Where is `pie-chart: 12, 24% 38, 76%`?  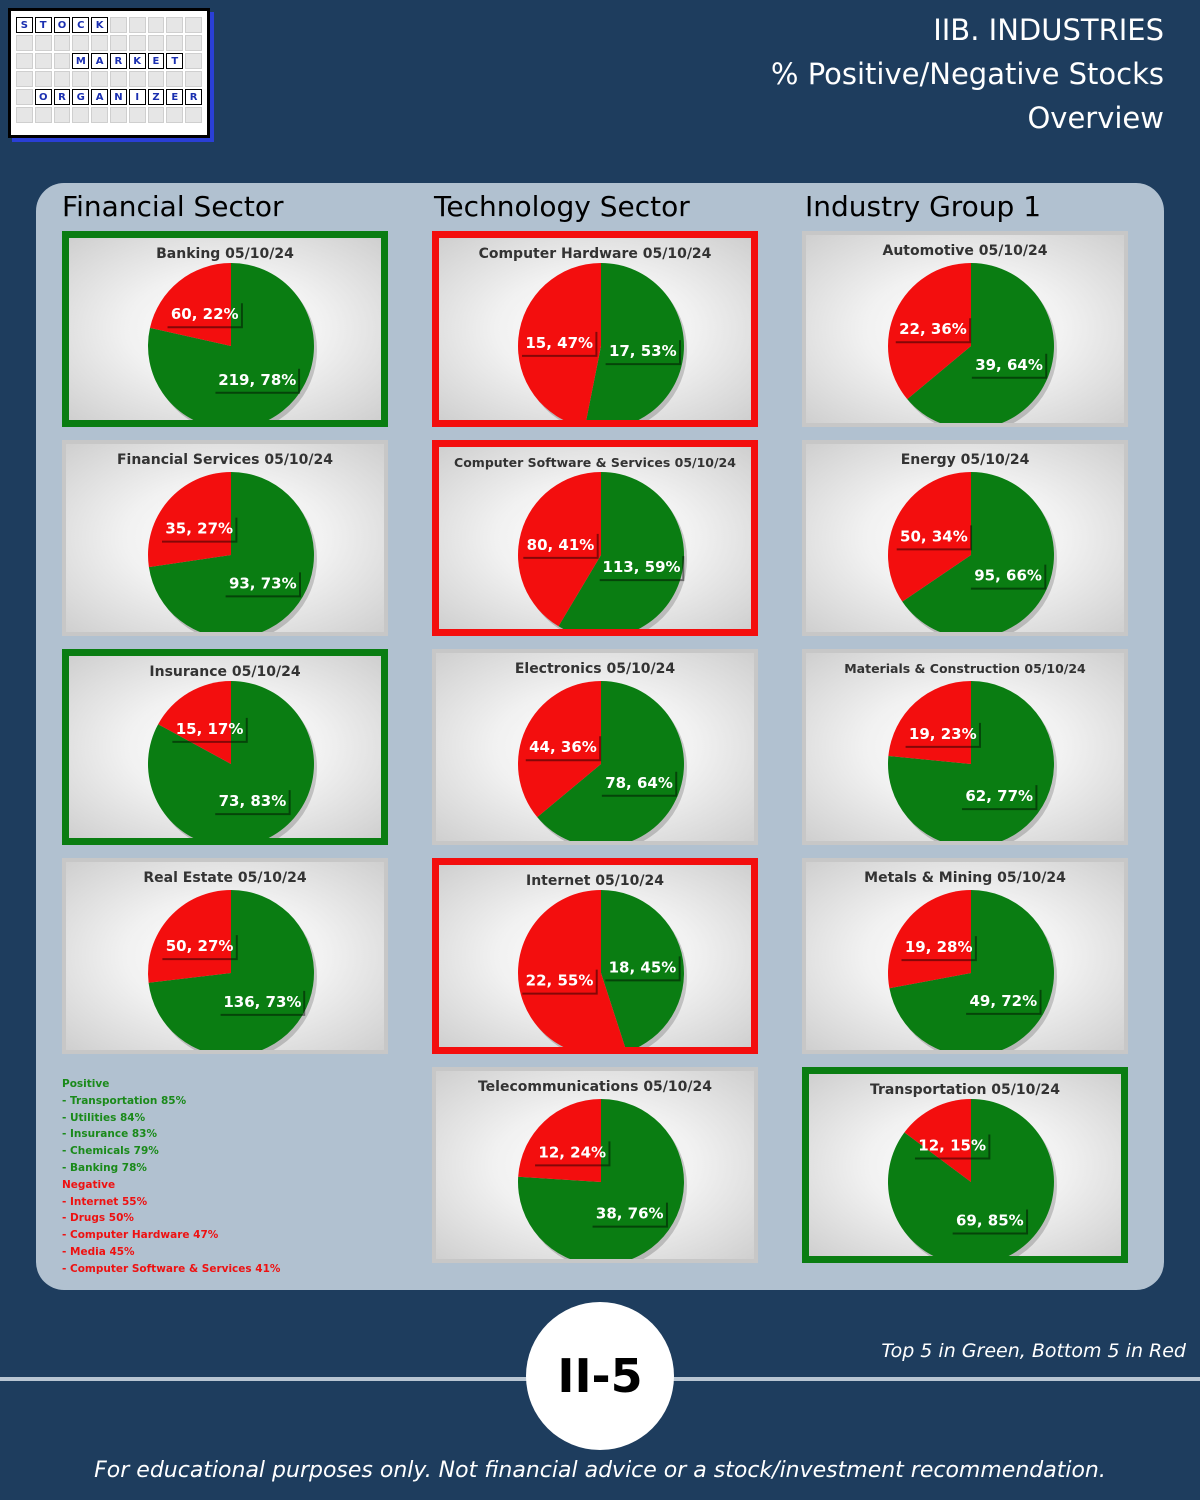
pie-chart: 12, 24% 38, 76% is located at coordinates (602, 1179).